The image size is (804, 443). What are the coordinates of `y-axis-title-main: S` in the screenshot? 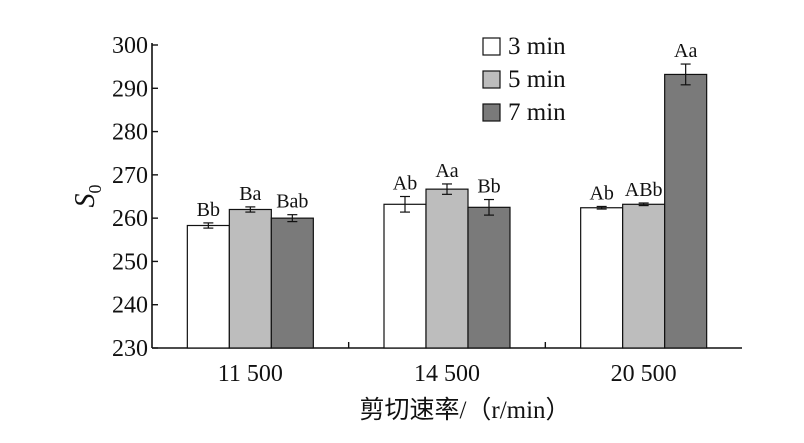 It's located at (85, 201).